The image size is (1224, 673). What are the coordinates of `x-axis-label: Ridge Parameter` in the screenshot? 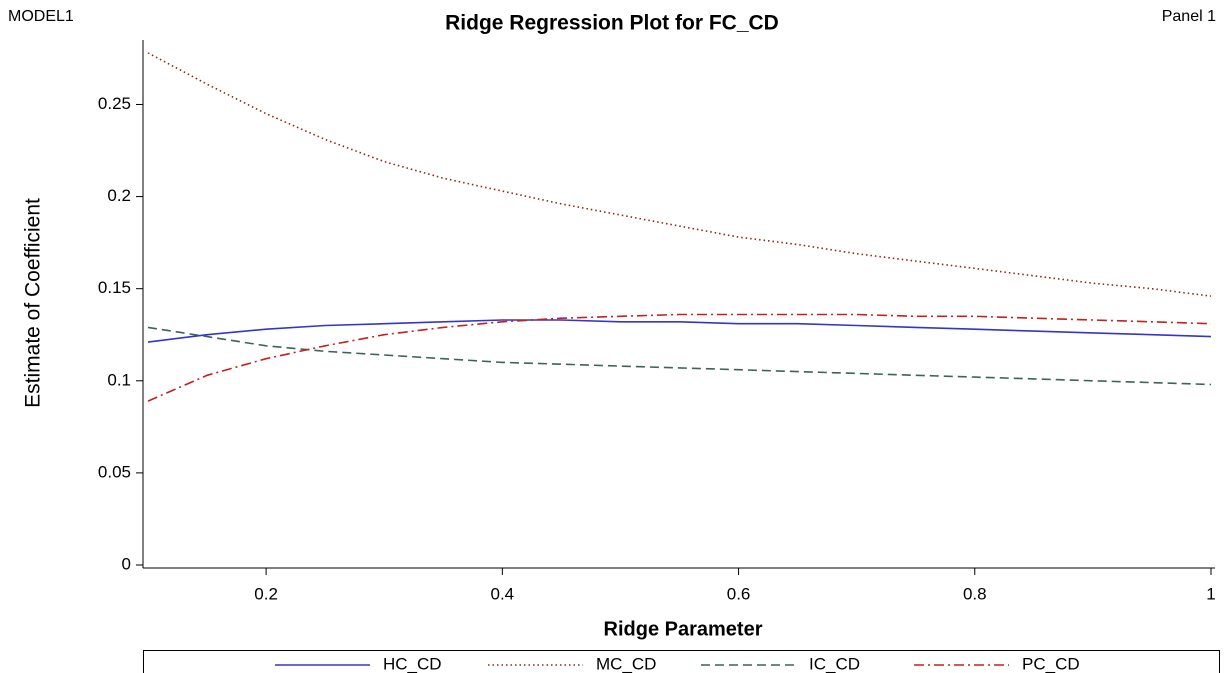 It's located at (683, 629).